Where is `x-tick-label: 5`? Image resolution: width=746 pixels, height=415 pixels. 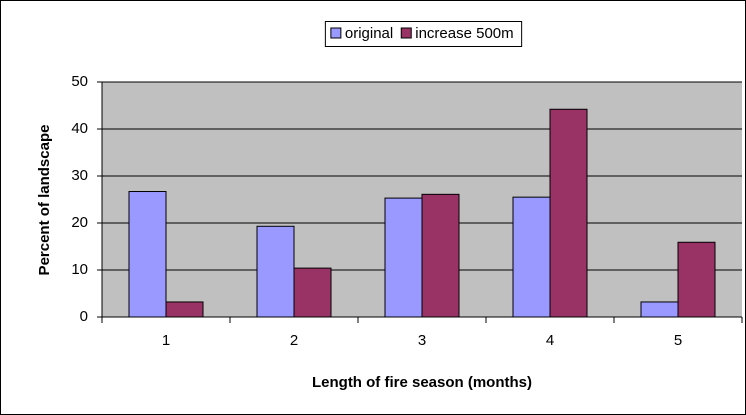 x-tick-label: 5 is located at coordinates (678, 340).